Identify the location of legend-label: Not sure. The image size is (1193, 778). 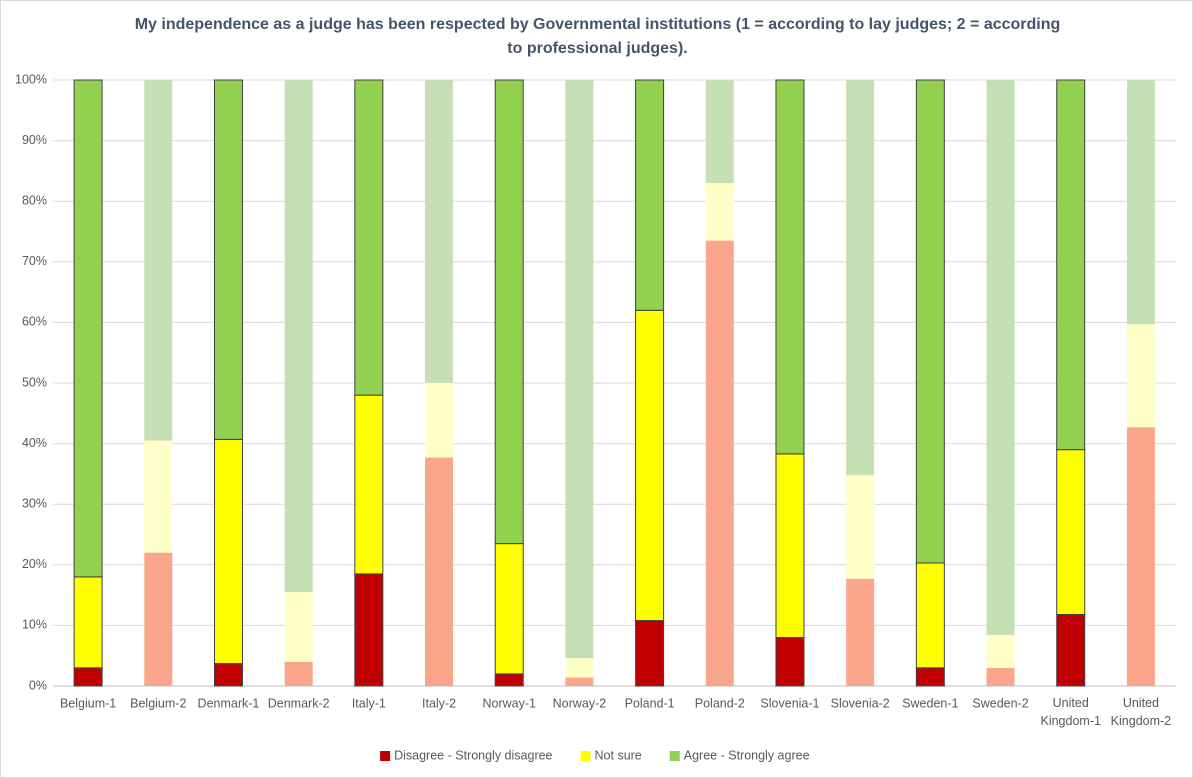
(618, 755).